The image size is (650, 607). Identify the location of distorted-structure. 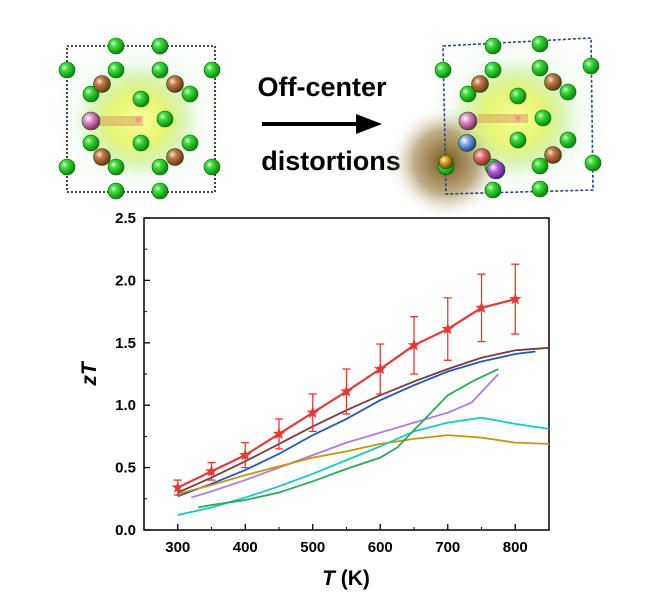
(507, 118).